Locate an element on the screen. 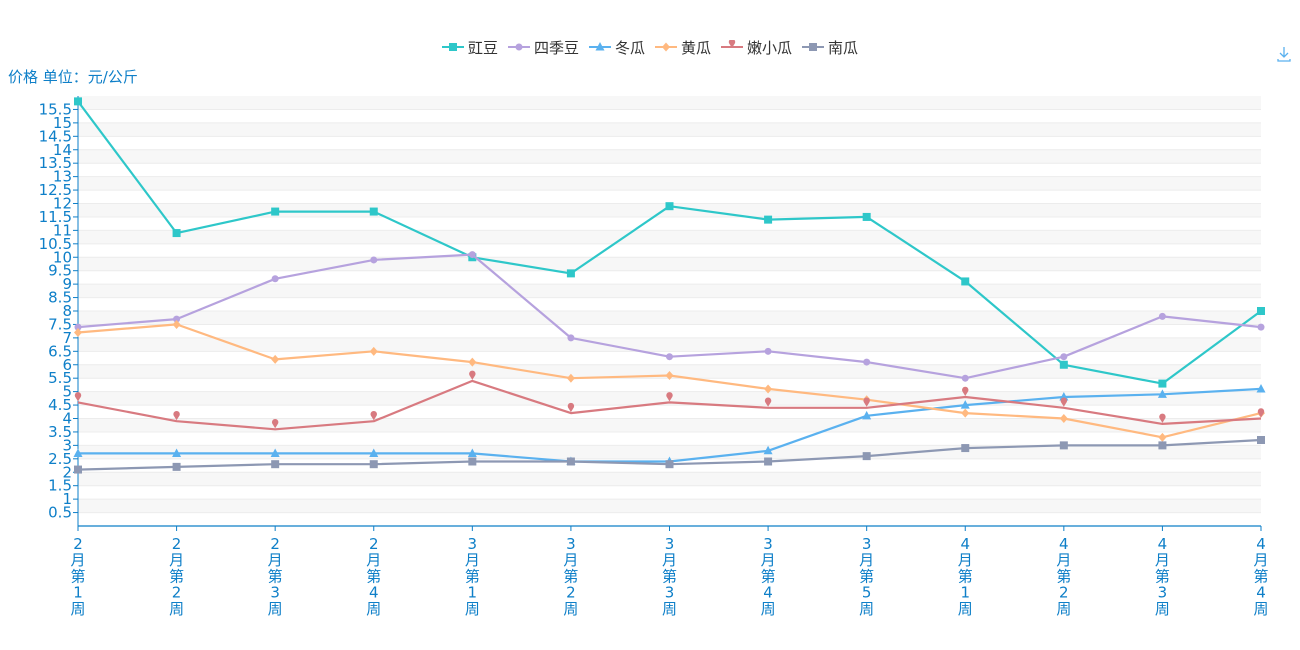 The height and width of the screenshot is (650, 1300). x-tick-label: 4 月第 1 周 is located at coordinates (965, 576).